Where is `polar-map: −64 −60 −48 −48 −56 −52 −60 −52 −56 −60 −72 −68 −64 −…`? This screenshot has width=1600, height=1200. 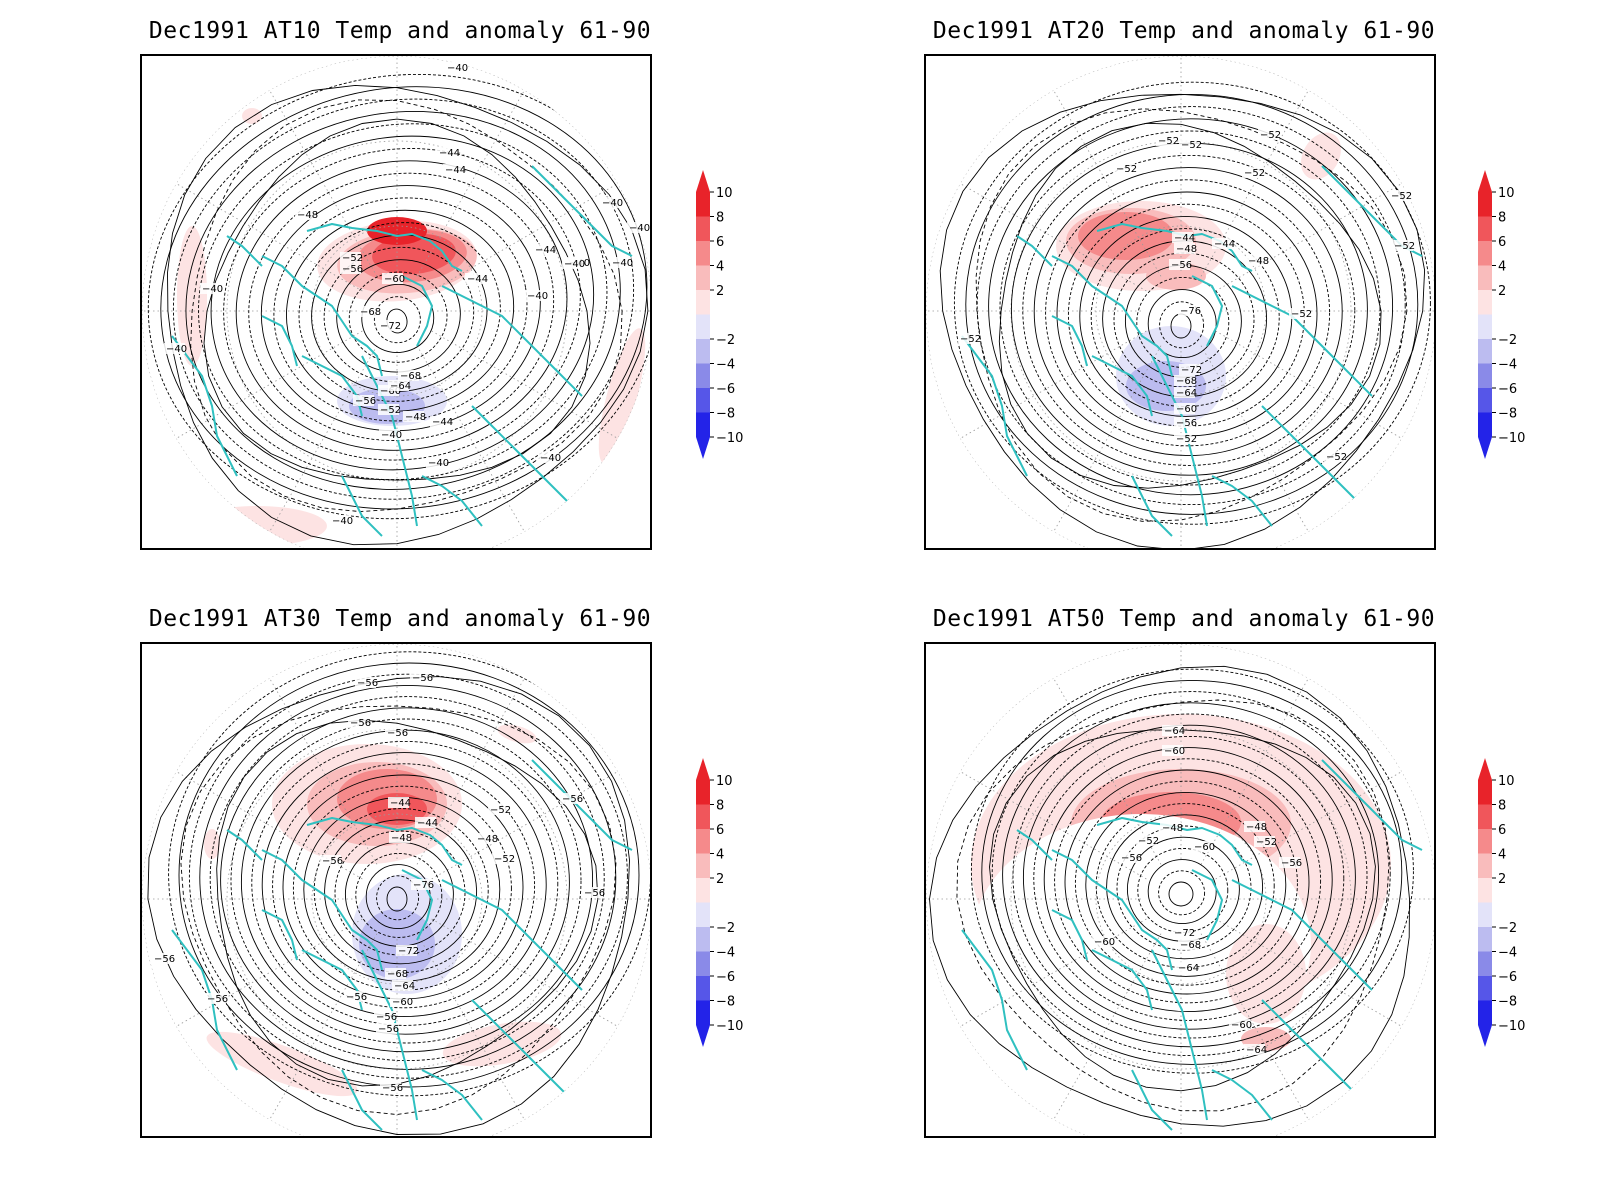
polar-map: −64 −60 −48 −48 −56 −52 −60 −52 −56 −60 −72 −68 −64 −… is located at coordinates (1180, 890).